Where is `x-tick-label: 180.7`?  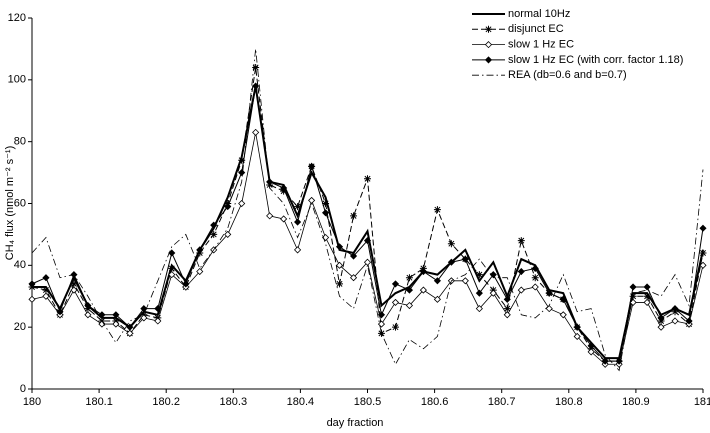 x-tick-label: 180.7 is located at coordinates (502, 402).